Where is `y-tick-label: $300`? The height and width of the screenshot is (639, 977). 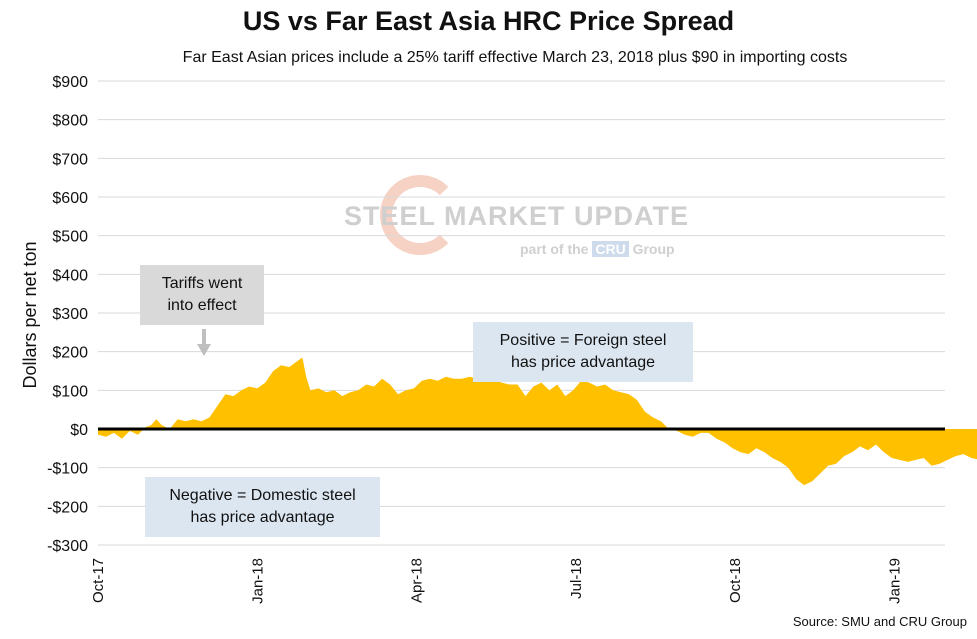 y-tick-label: $300 is located at coordinates (70, 314).